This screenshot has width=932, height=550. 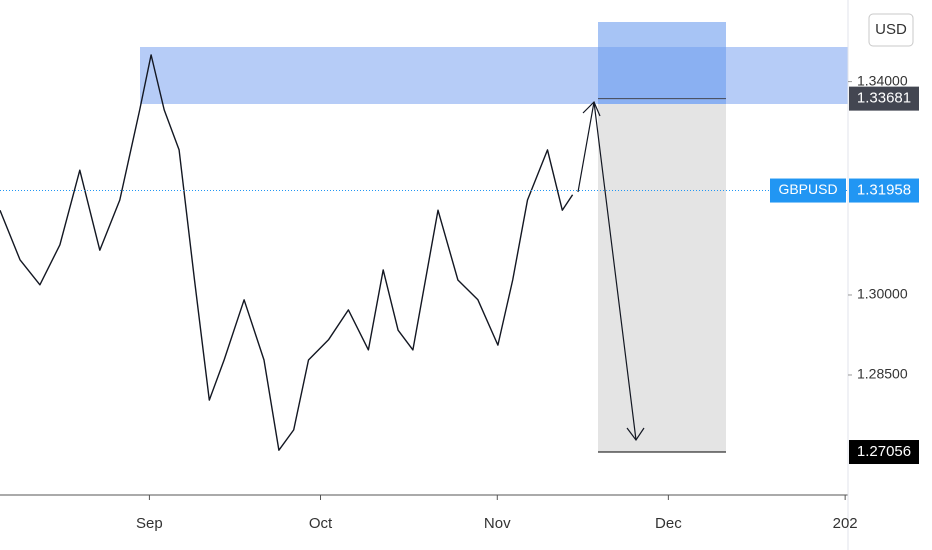 I want to click on symbol-label: GBPUSD, so click(x=807, y=189).